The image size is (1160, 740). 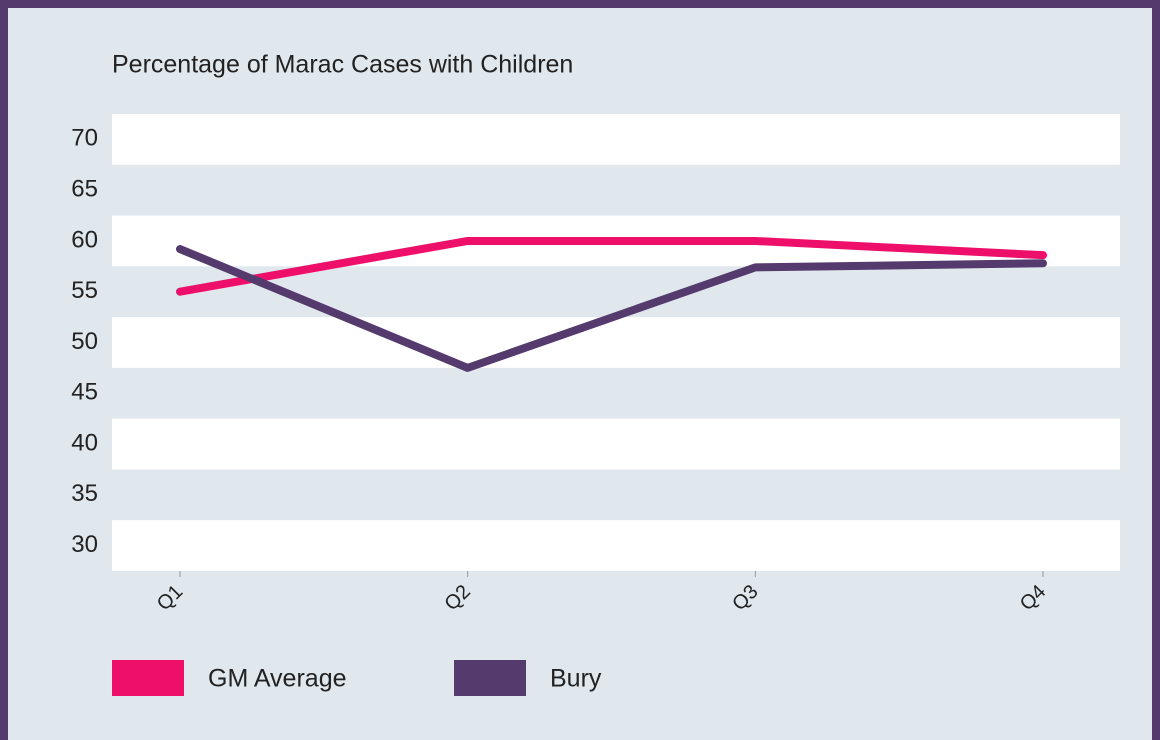 I want to click on y-tick-label: 70, so click(x=84, y=138).